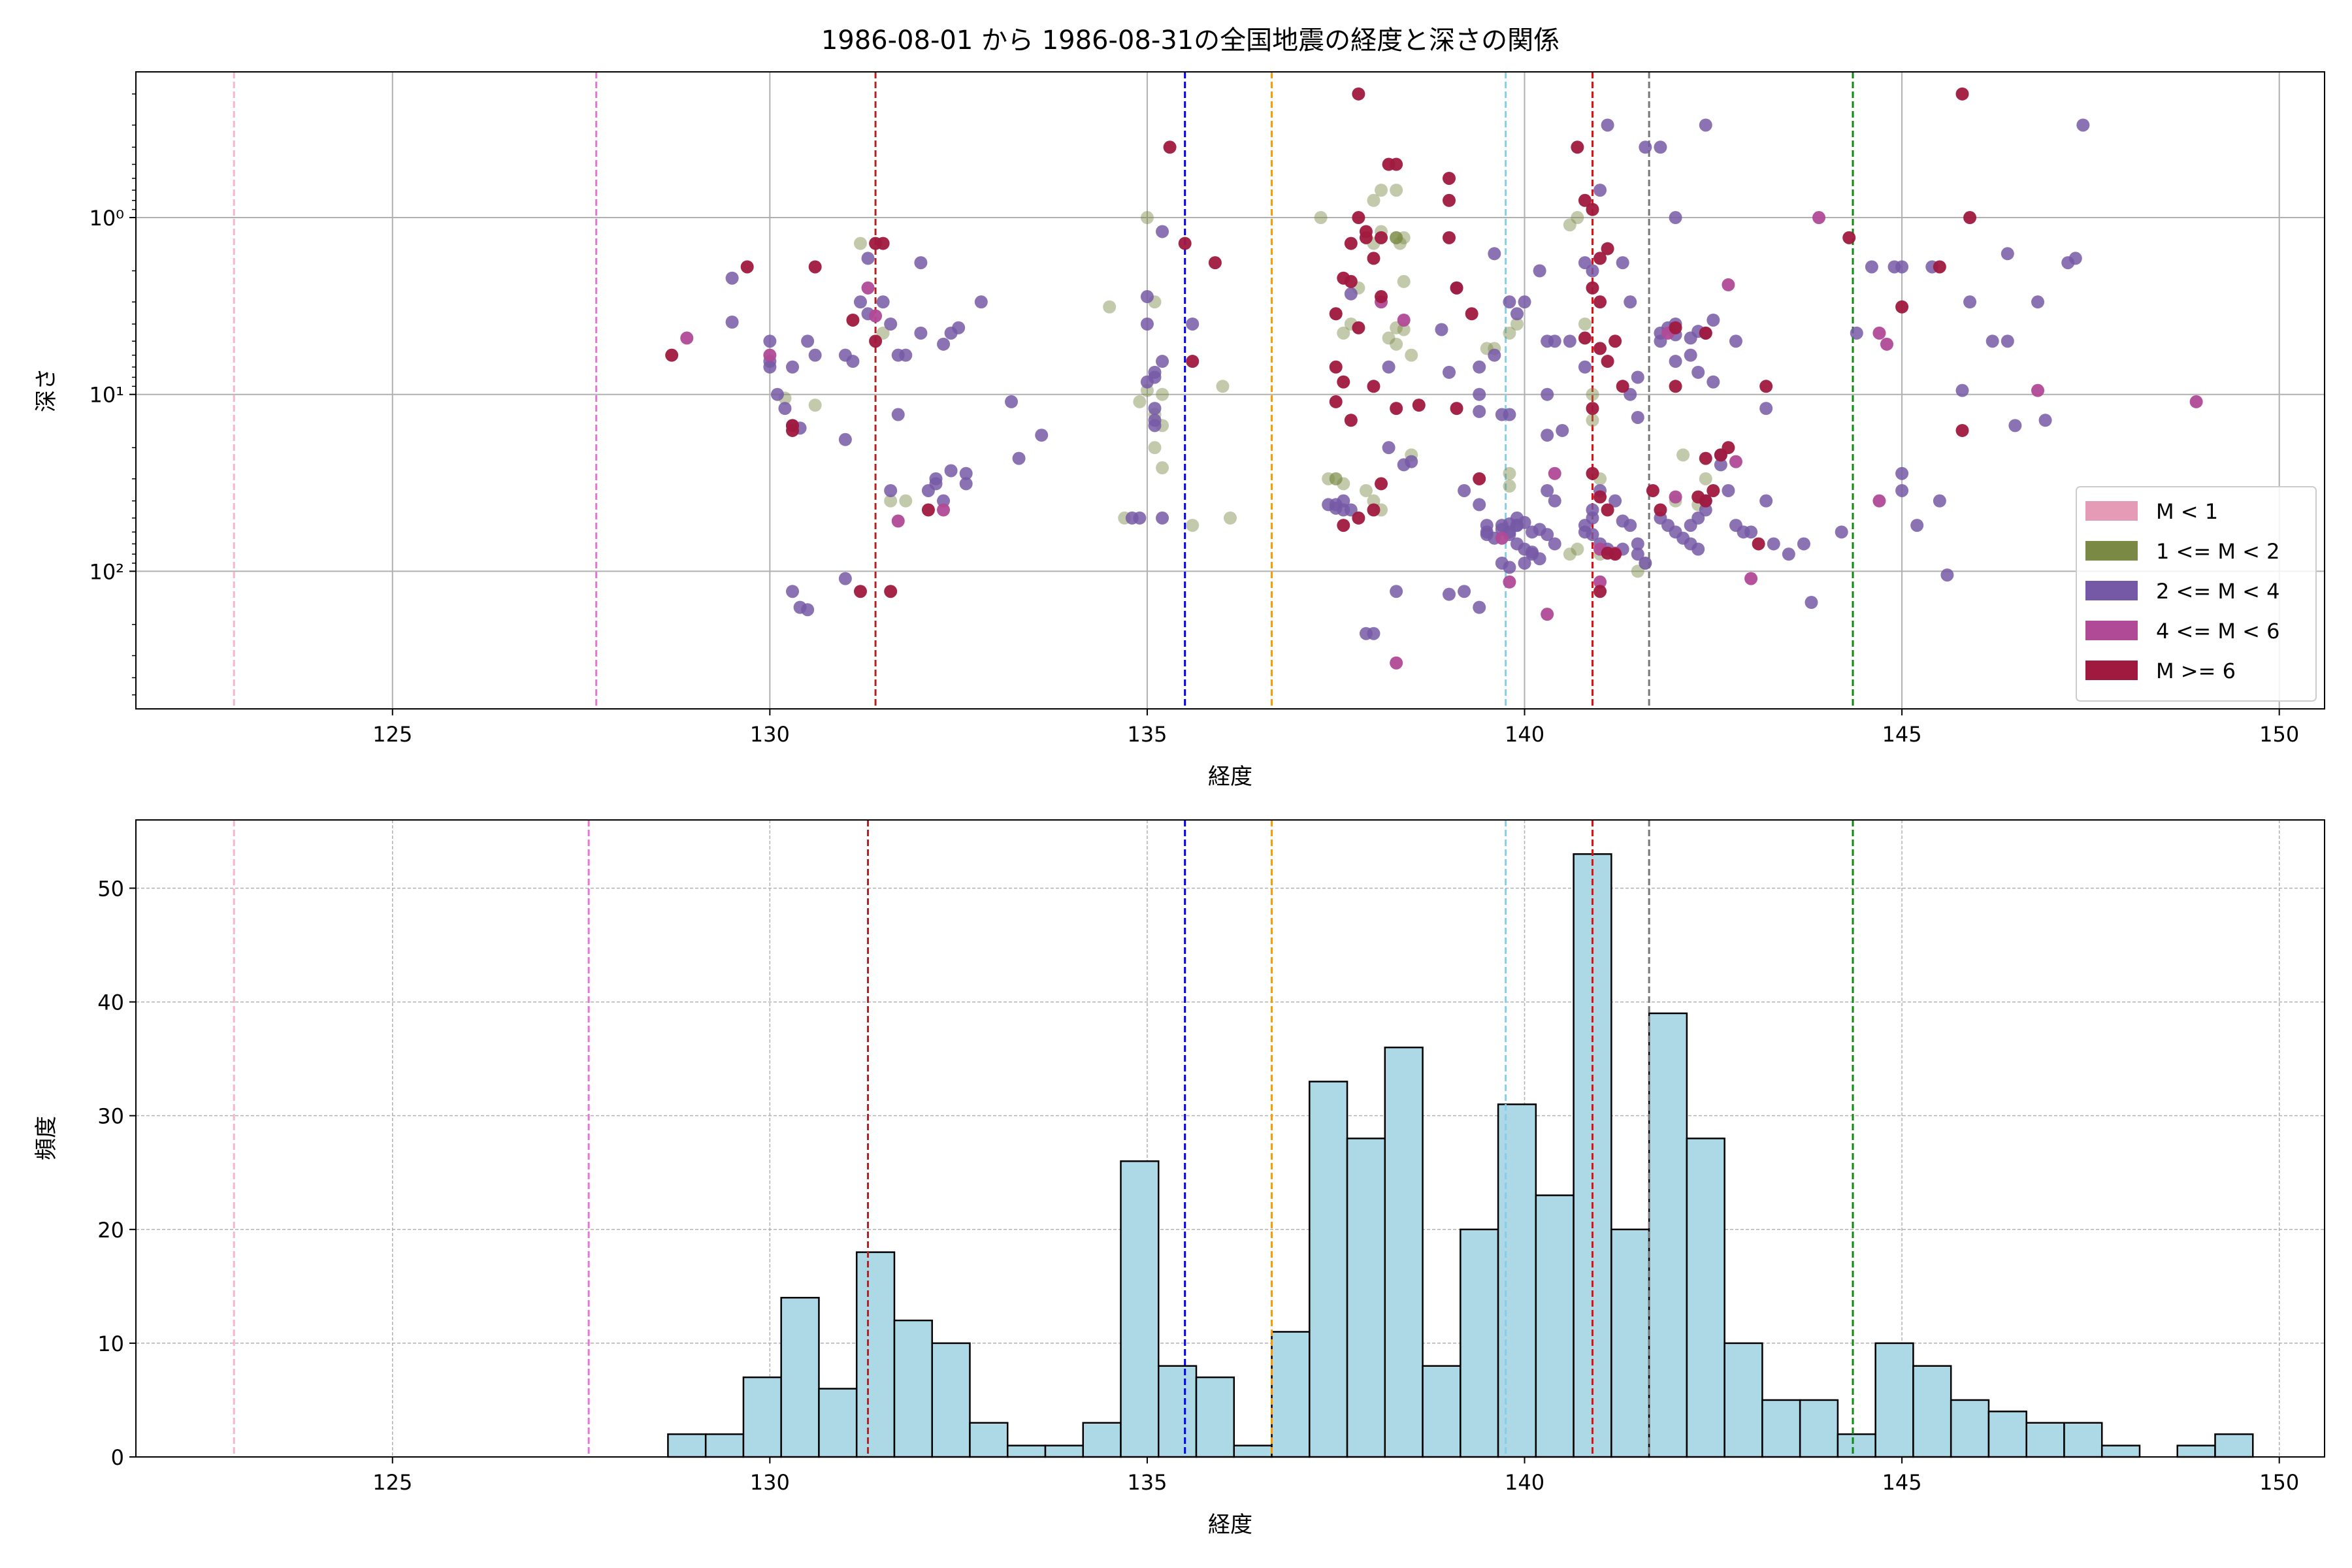 The width and height of the screenshot is (2352, 1568). I want to click on legend-label: M < 1, so click(2187, 511).